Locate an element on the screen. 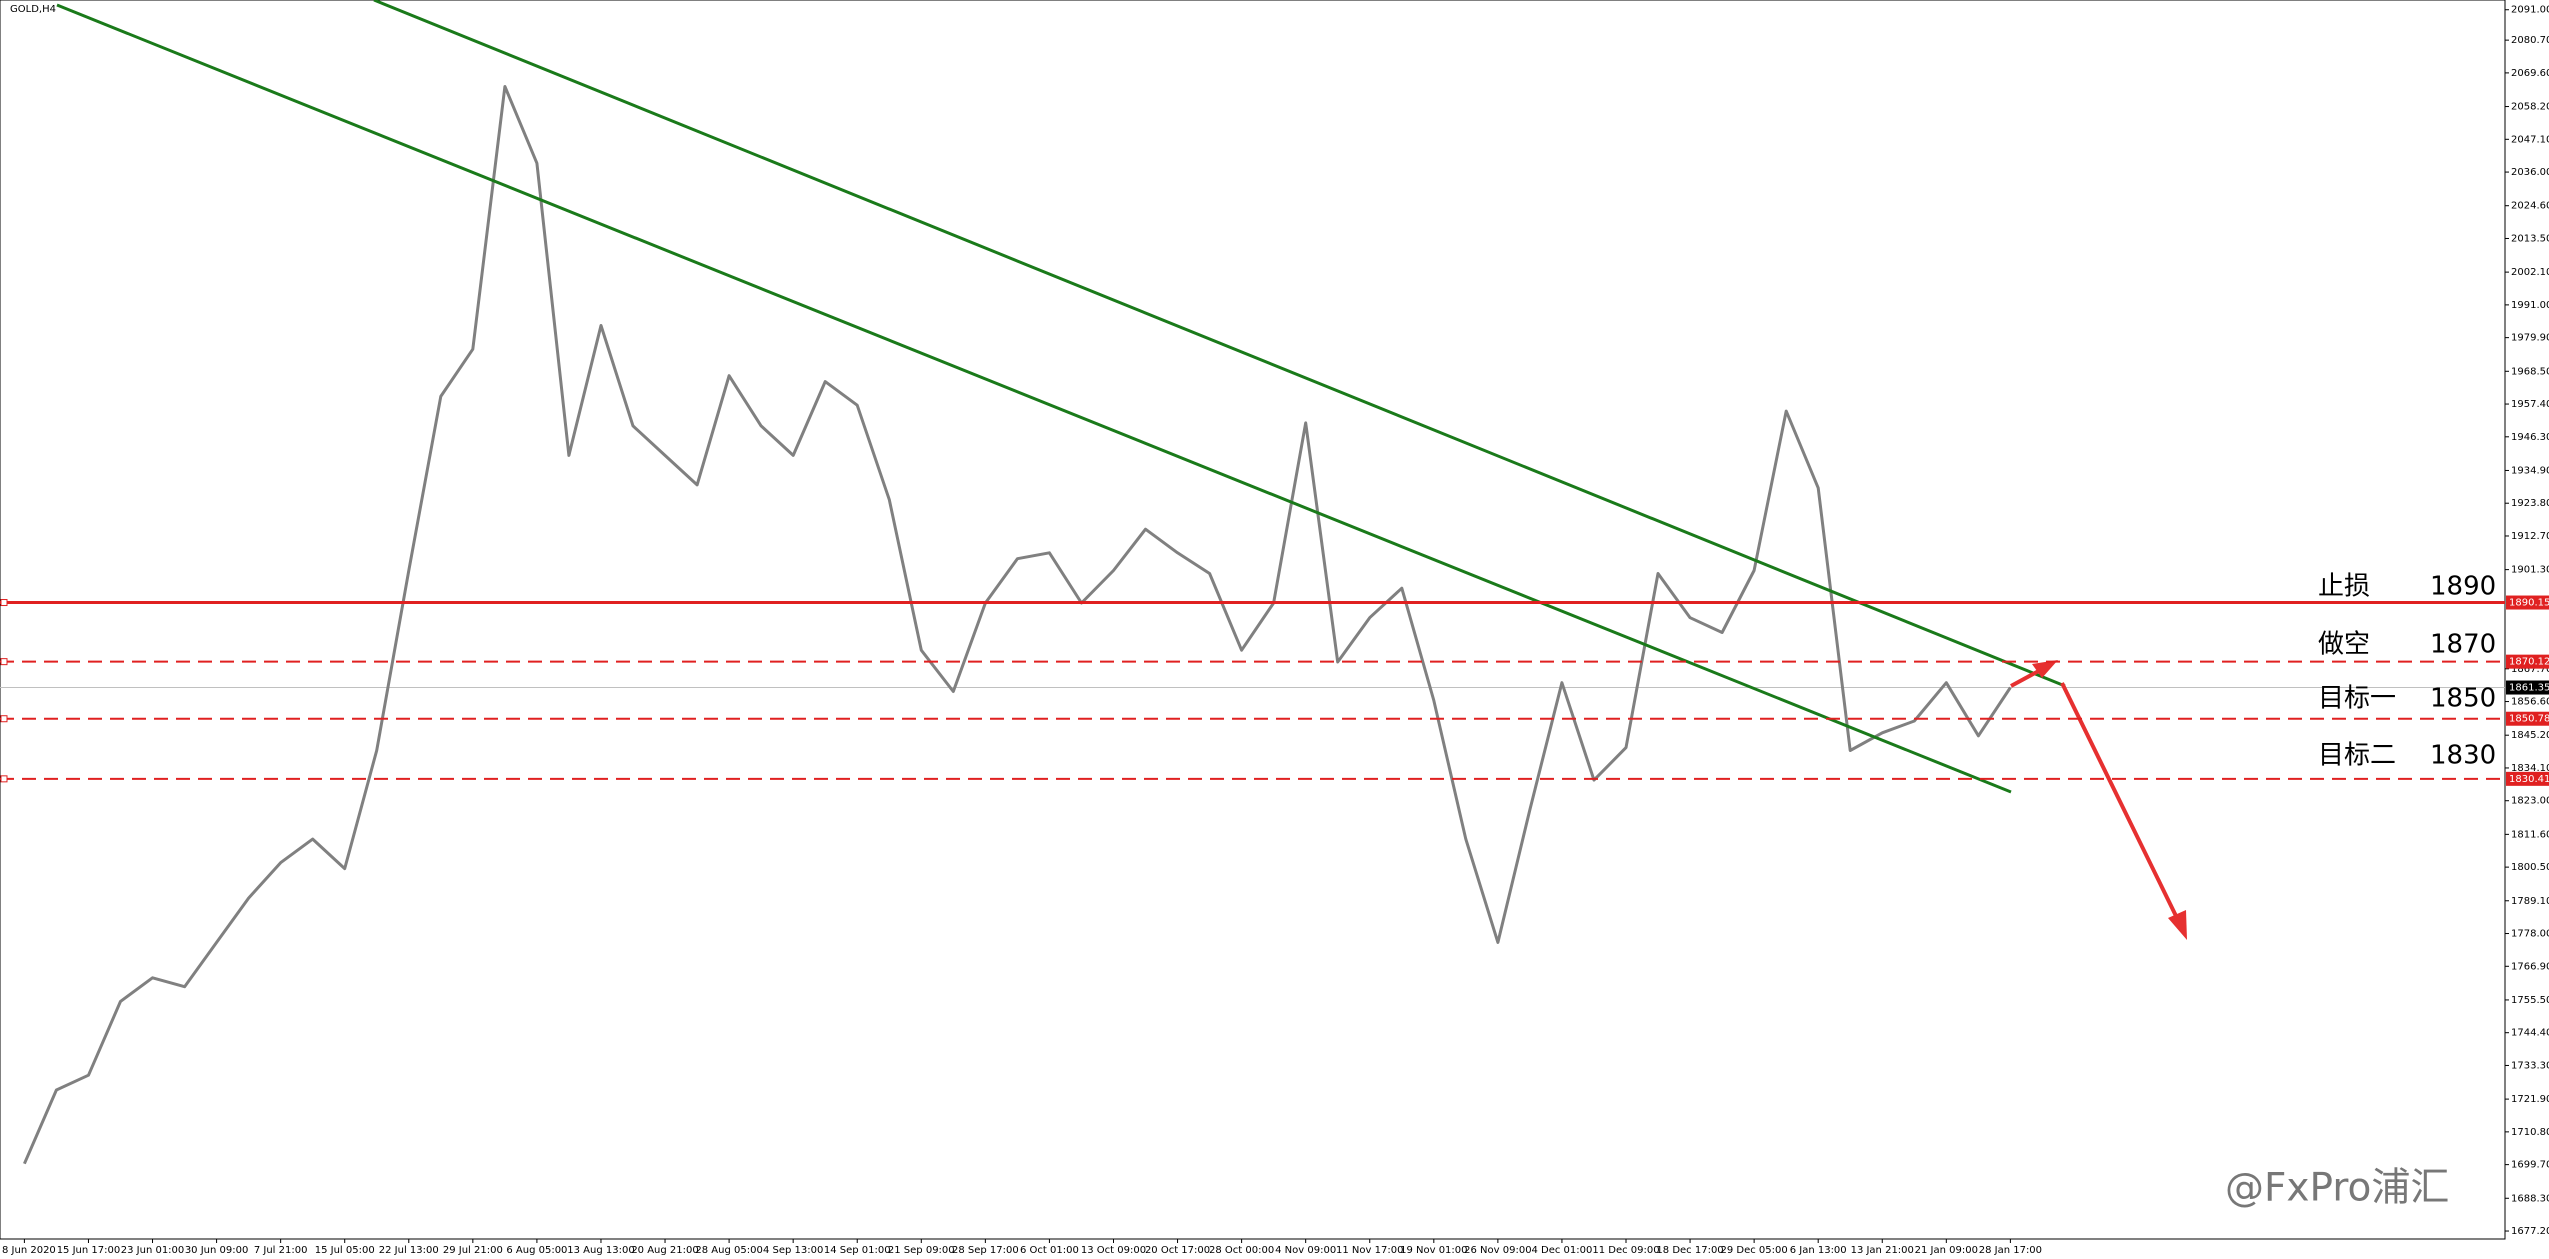 The width and height of the screenshot is (2549, 1259). y-tick-label: 1834.10 is located at coordinates (2530, 768).